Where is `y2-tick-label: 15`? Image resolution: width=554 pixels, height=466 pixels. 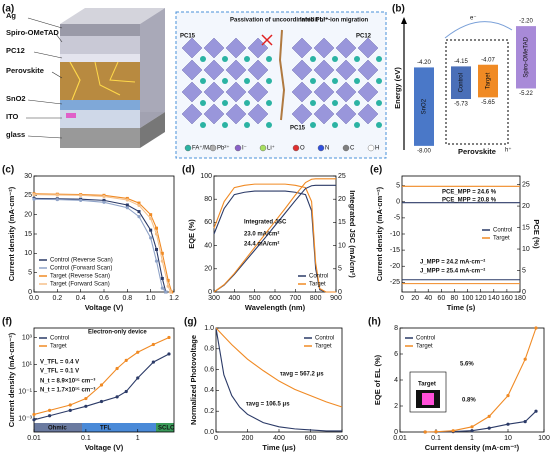
y2-tick-label: 15 is located at coordinates (342, 222).